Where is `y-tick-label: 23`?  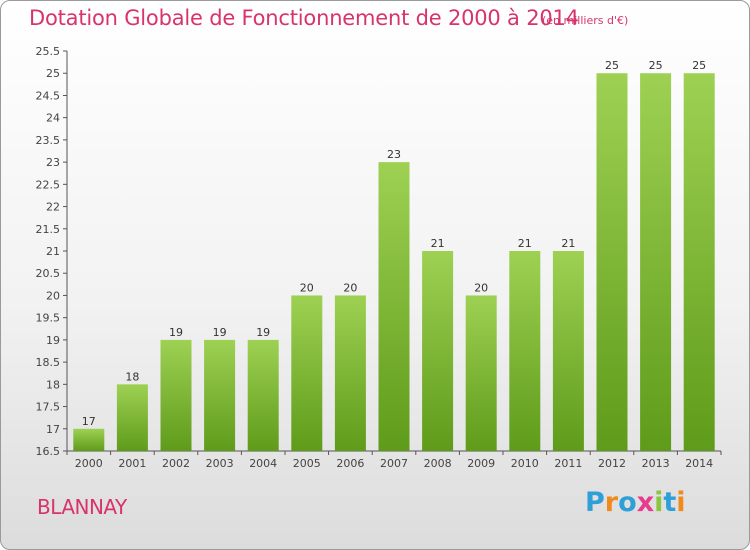 y-tick-label: 23 is located at coordinates (53, 162).